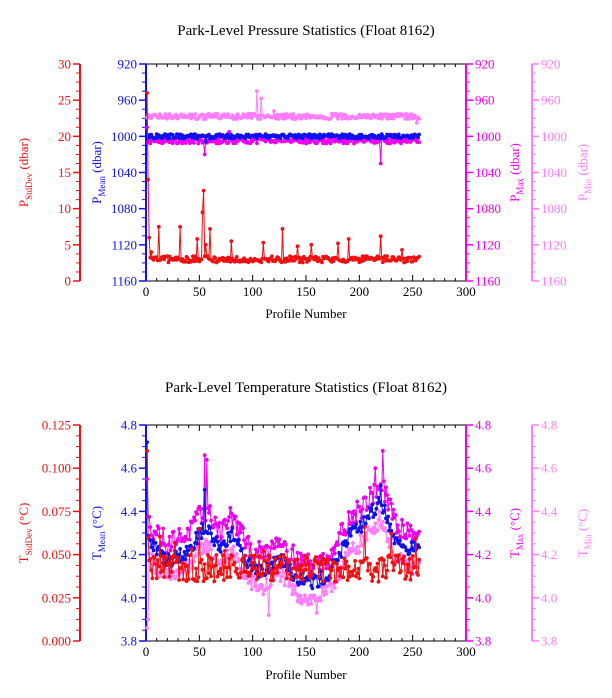 The height and width of the screenshot is (698, 612). I want to click on temperature-x-tick-label: 200, so click(360, 651).